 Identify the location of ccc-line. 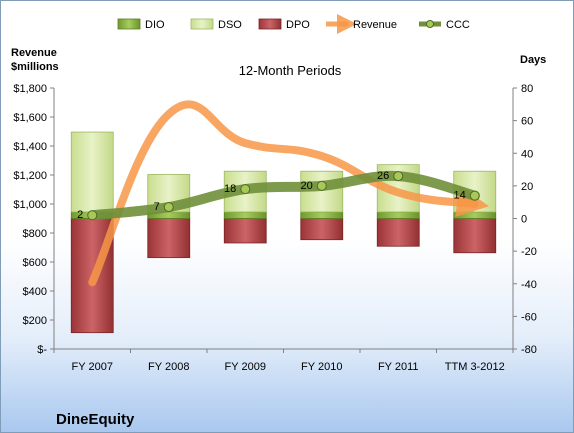
(283, 195).